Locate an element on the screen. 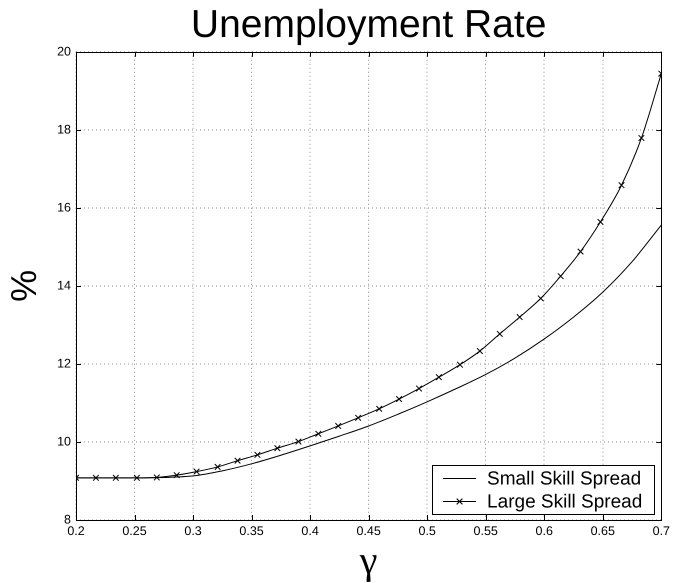 Image resolution: width=674 pixels, height=583 pixels. x-tick-label: 0.7 is located at coordinates (661, 531).